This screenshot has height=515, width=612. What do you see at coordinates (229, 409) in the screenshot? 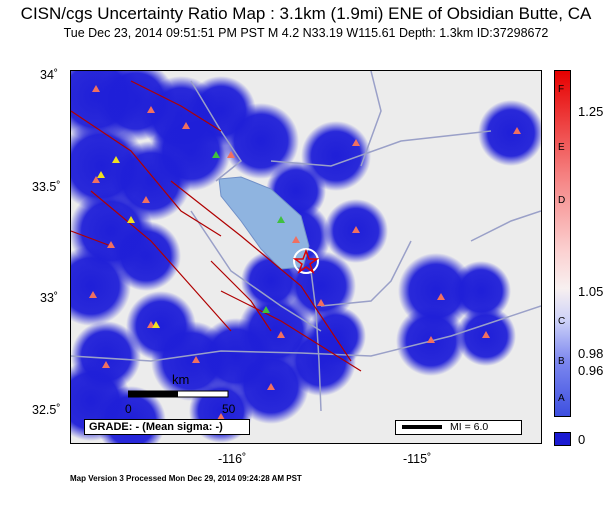
I see `scale-fifty: 50` at bounding box center [229, 409].